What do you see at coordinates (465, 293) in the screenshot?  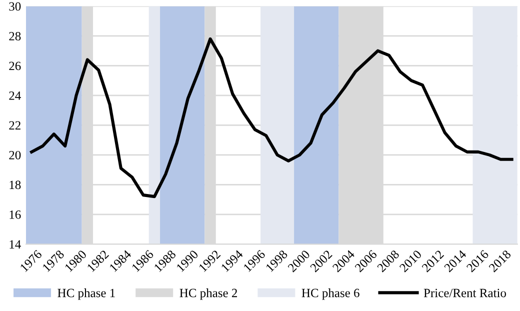 I see `legend-label: Price/Rent Ratio` at bounding box center [465, 293].